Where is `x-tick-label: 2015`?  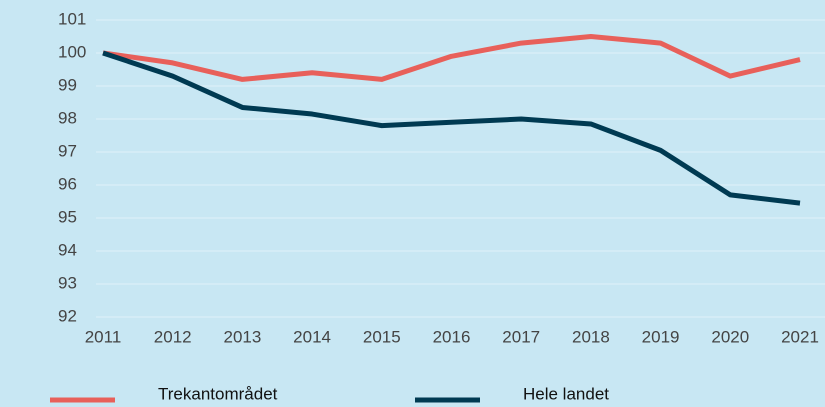 x-tick-label: 2015 is located at coordinates (382, 336).